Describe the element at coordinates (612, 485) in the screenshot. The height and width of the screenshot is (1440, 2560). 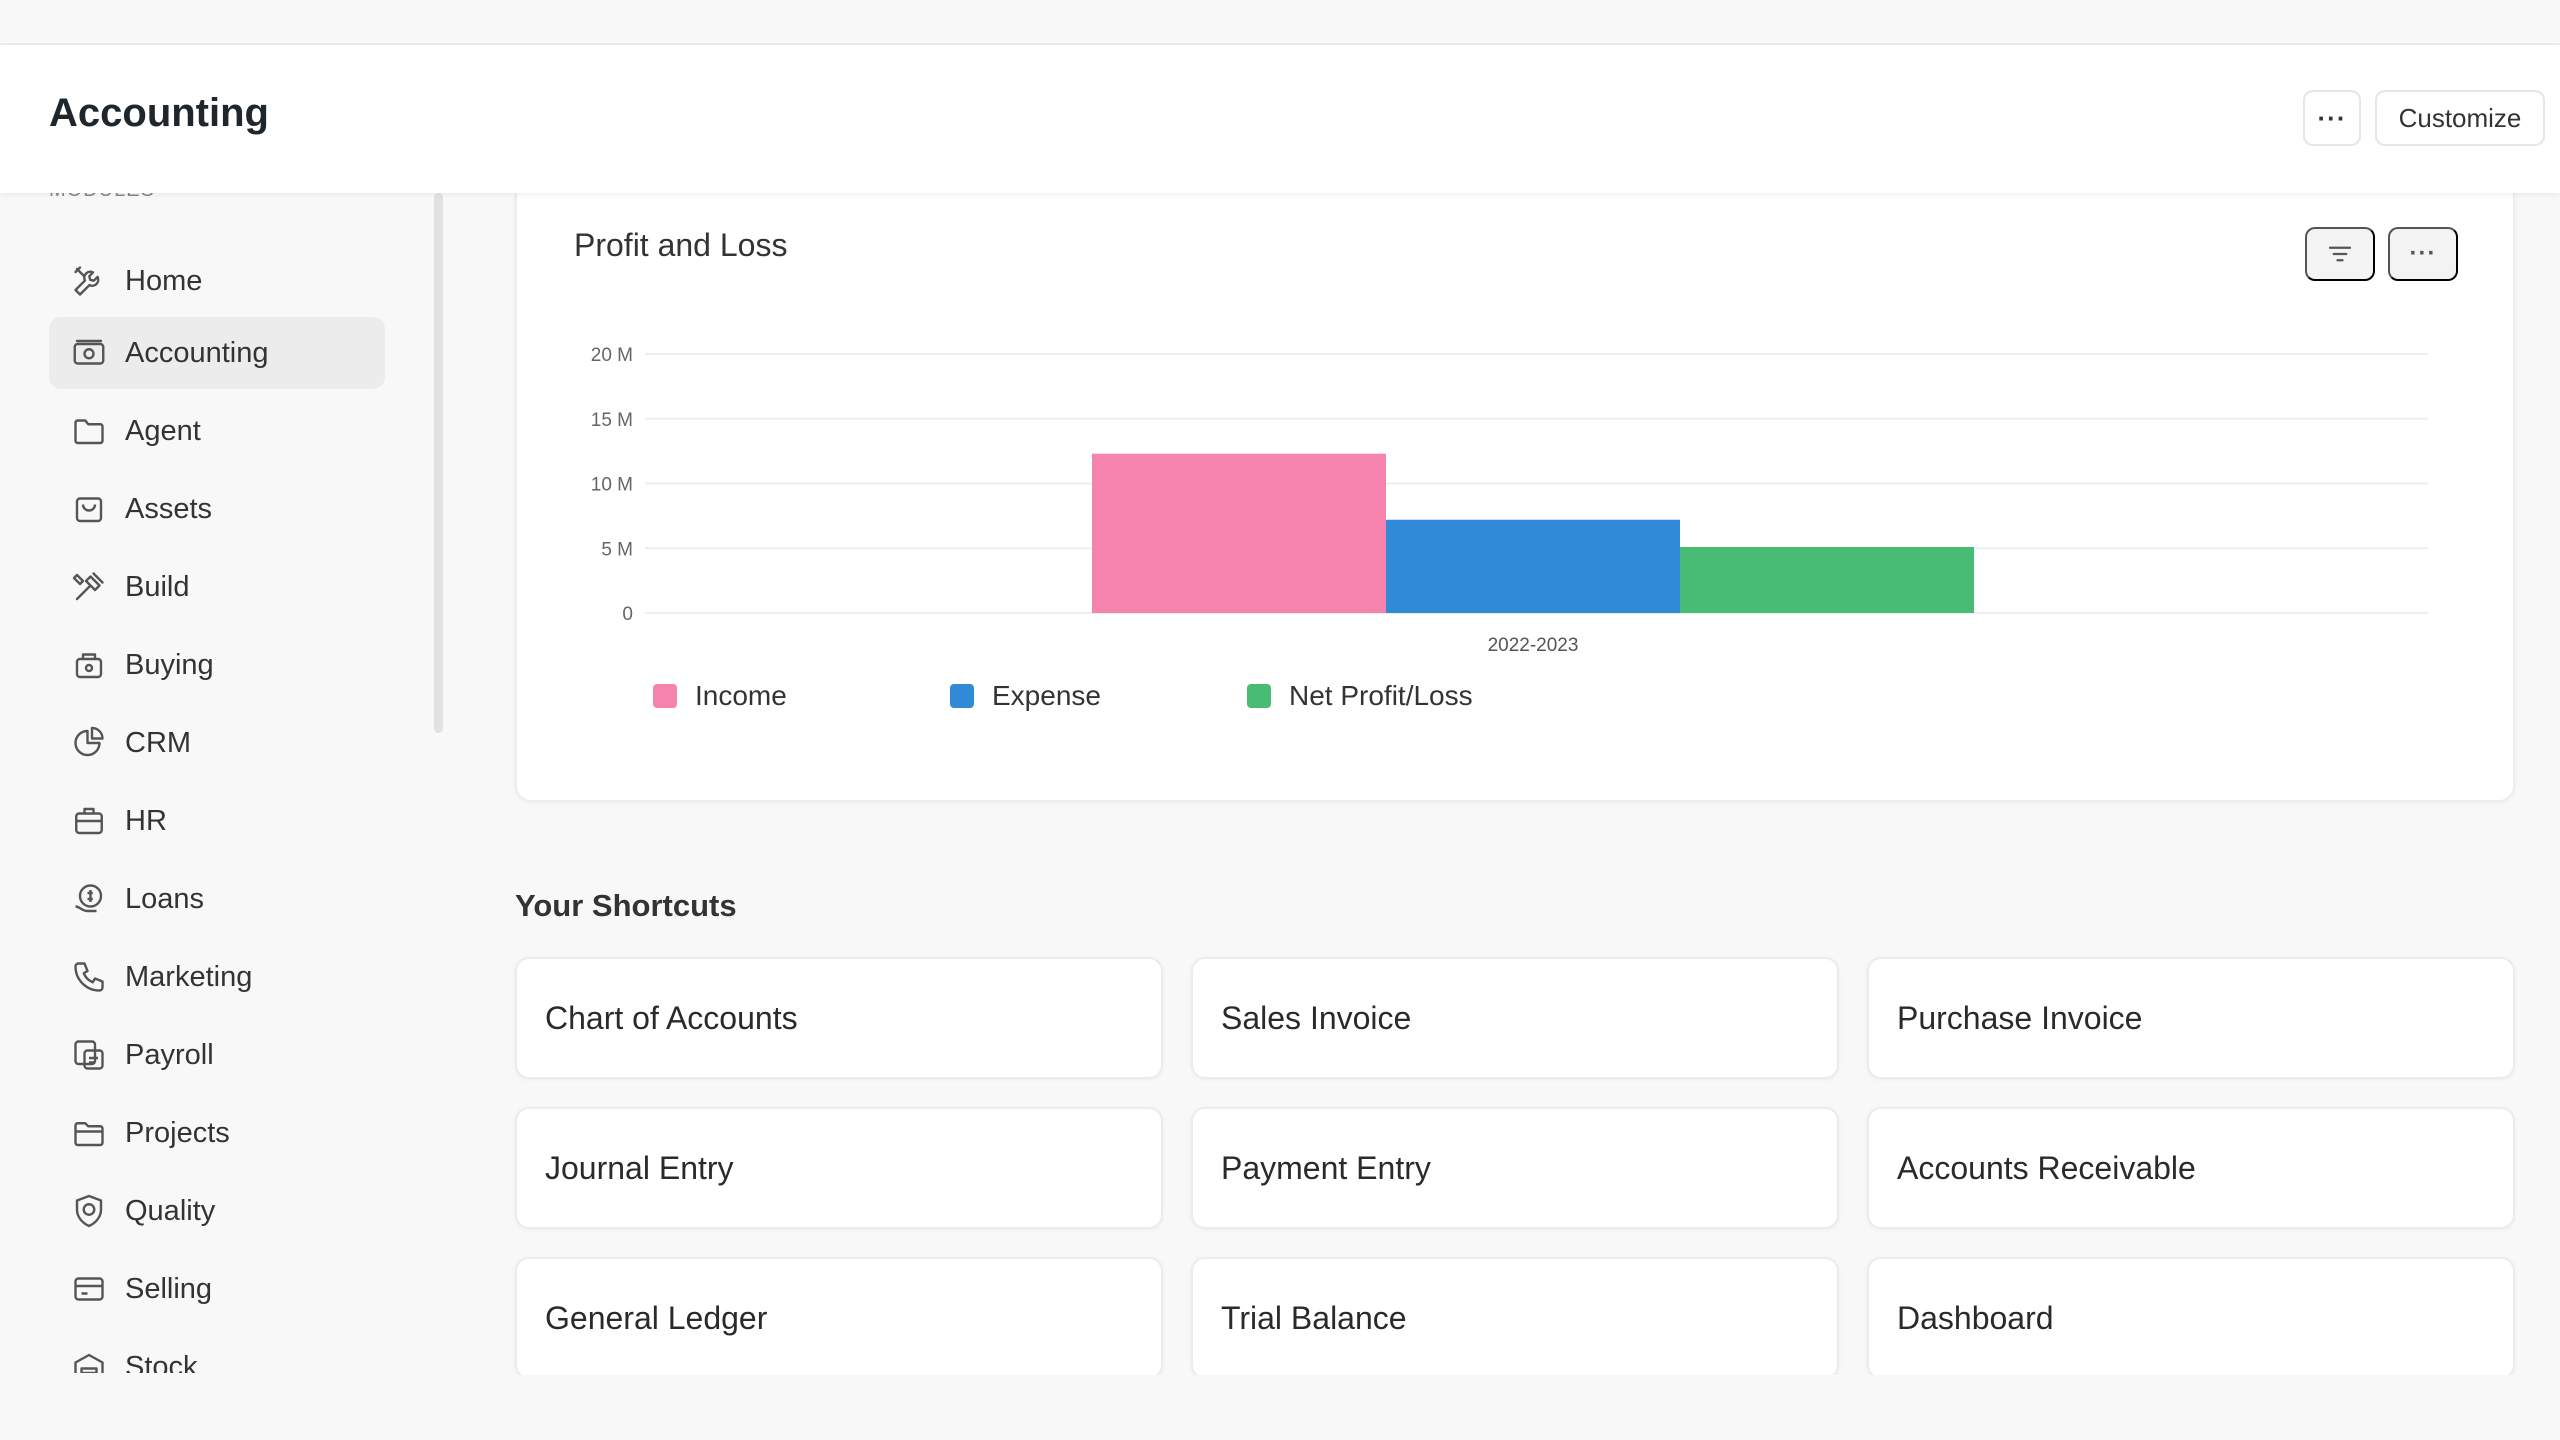
I see `y-tick-label: 10 M` at that location.